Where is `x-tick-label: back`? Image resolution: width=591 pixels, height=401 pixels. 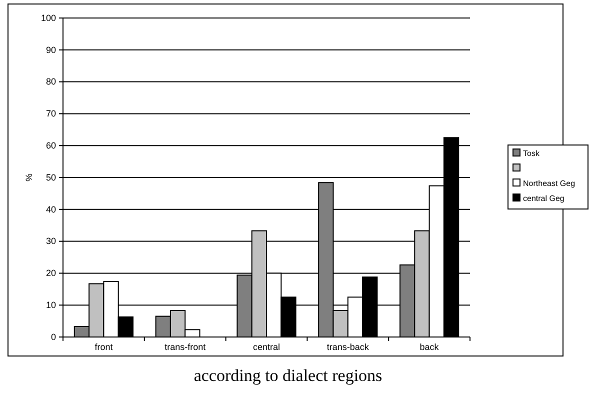 x-tick-label: back is located at coordinates (430, 347).